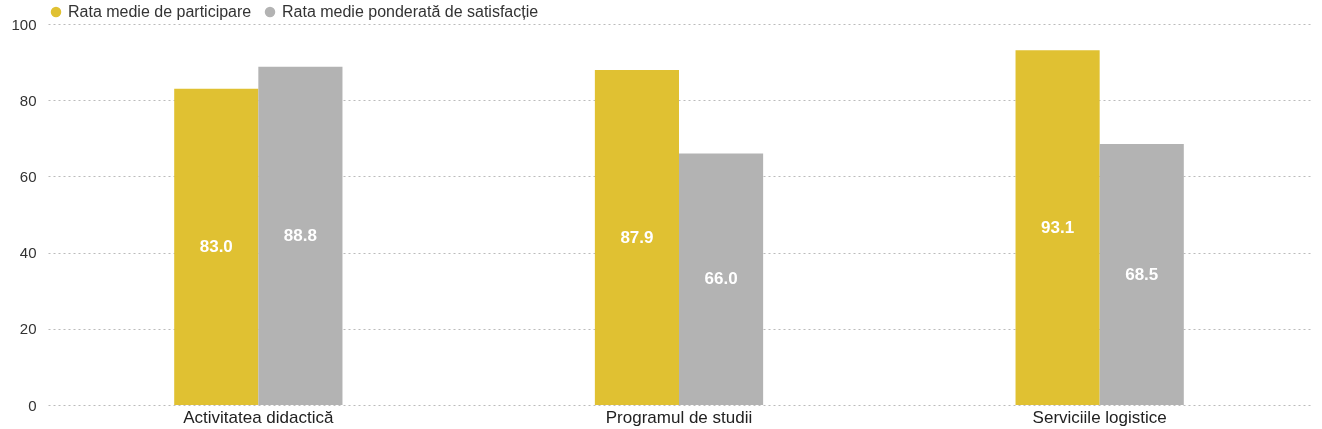 This screenshot has height=429, width=1322. Describe the element at coordinates (28, 329) in the screenshot. I see `y-tick-label: 20` at that location.